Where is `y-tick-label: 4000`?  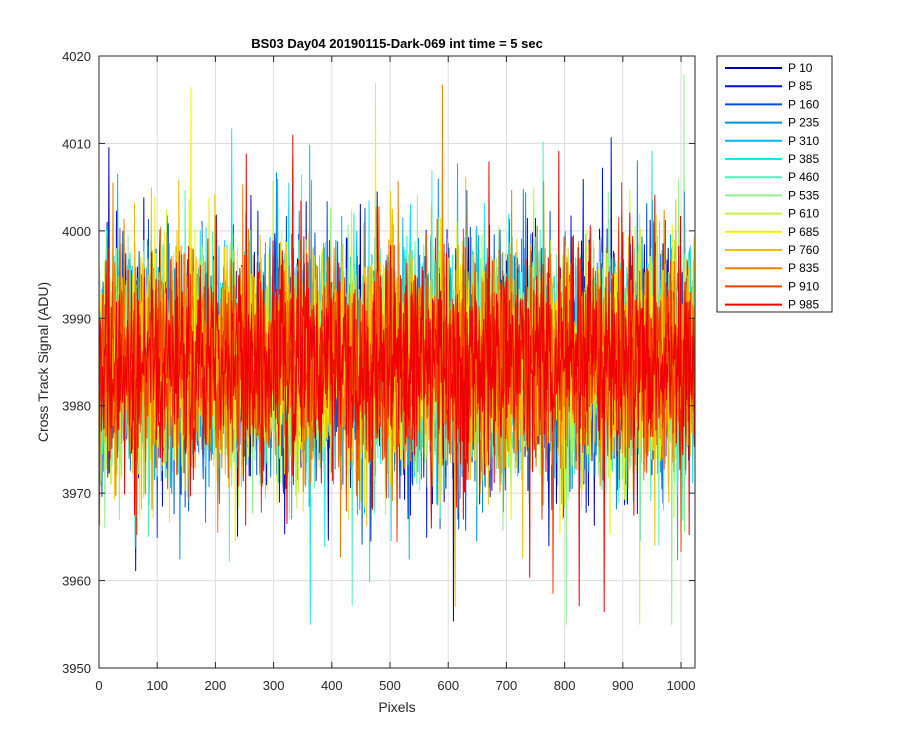
y-tick-label: 4000 is located at coordinates (76, 231).